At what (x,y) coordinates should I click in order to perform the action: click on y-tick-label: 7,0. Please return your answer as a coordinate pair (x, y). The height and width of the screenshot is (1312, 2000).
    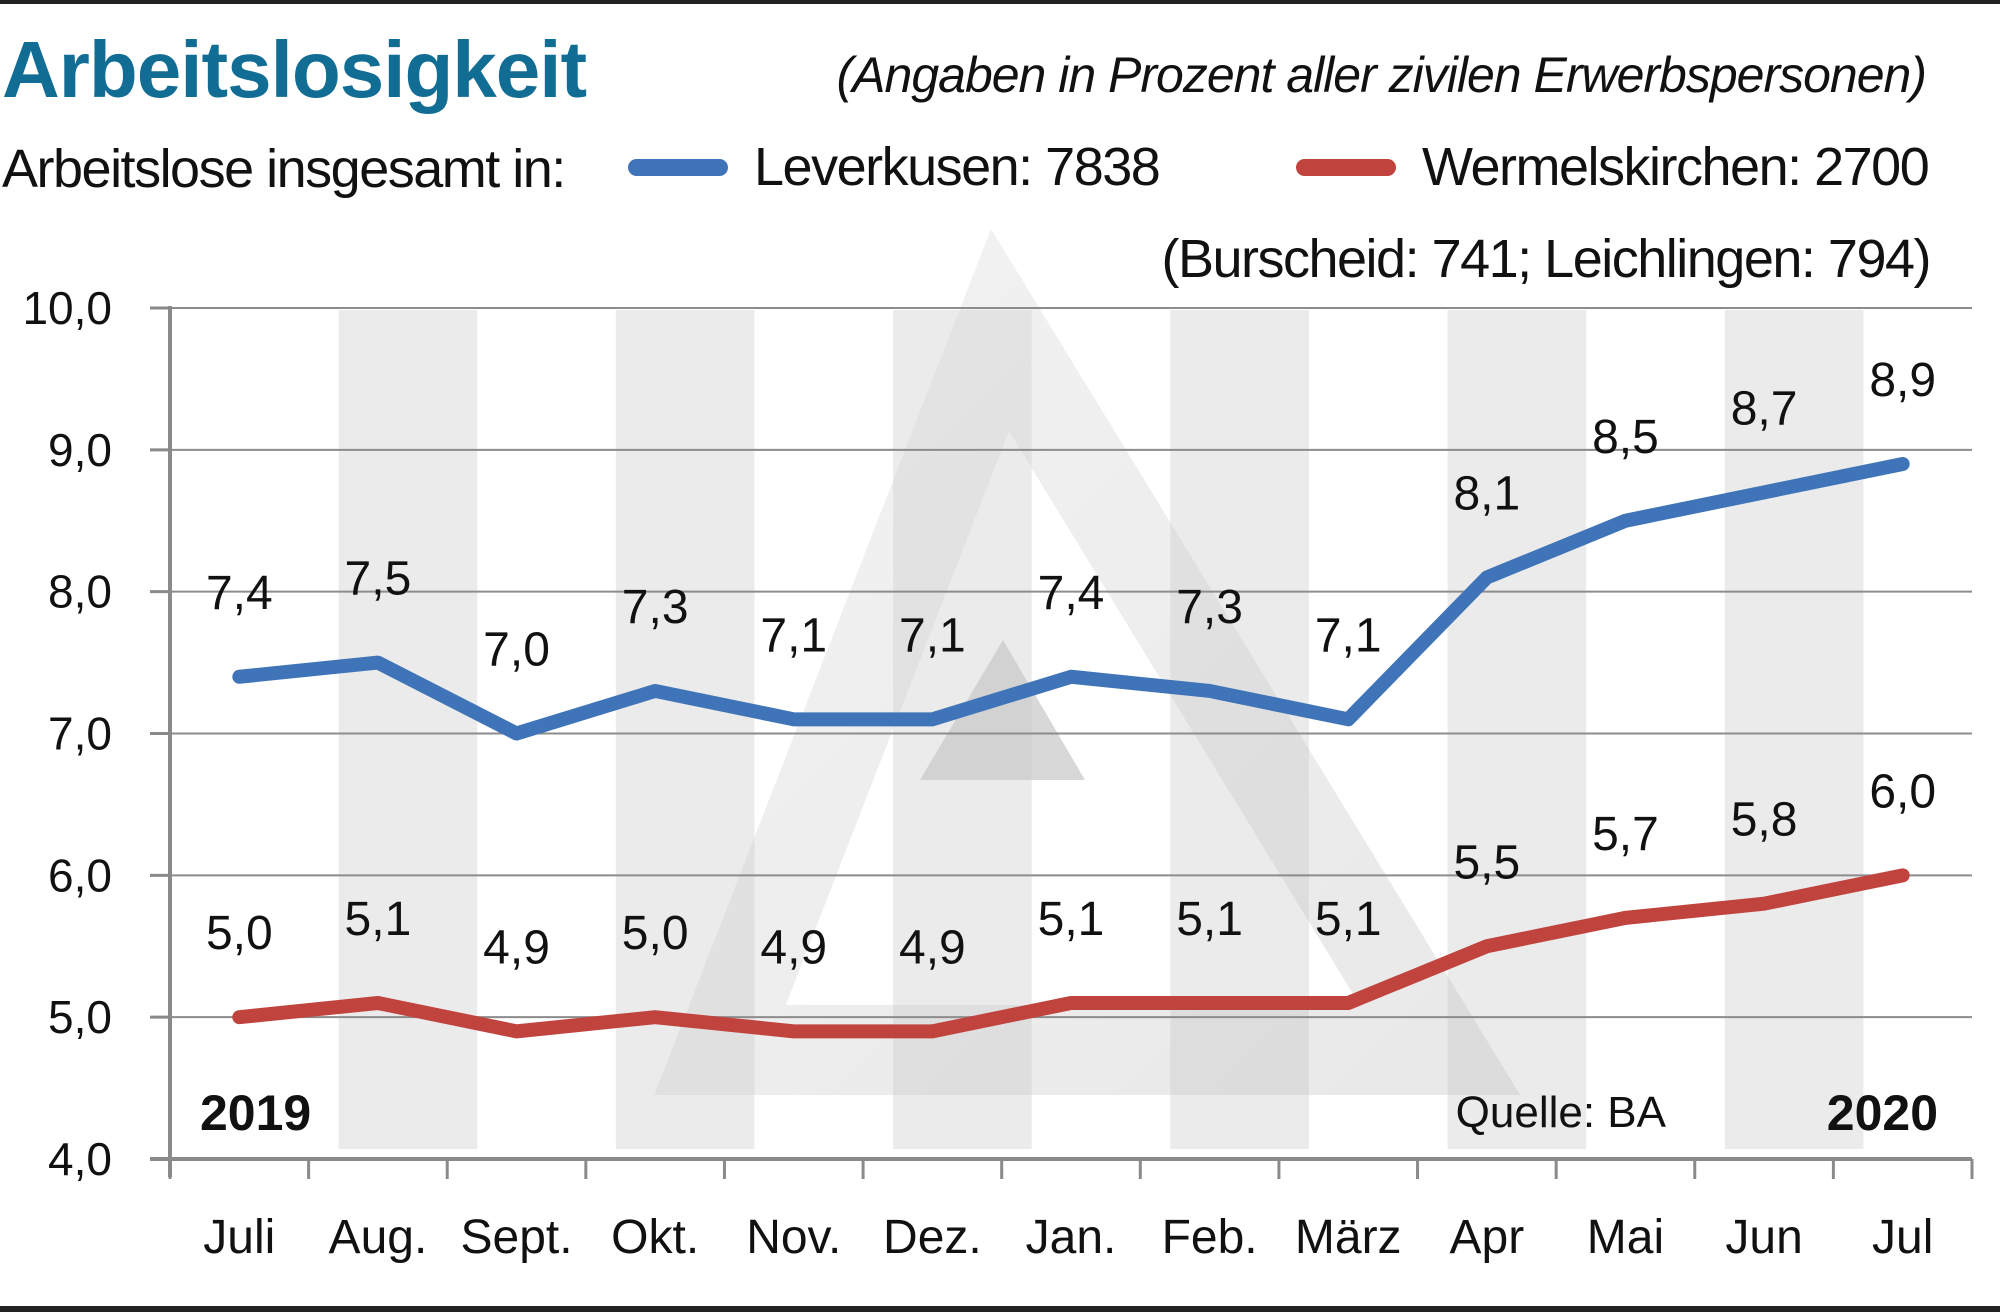
    Looking at the image, I should click on (80, 734).